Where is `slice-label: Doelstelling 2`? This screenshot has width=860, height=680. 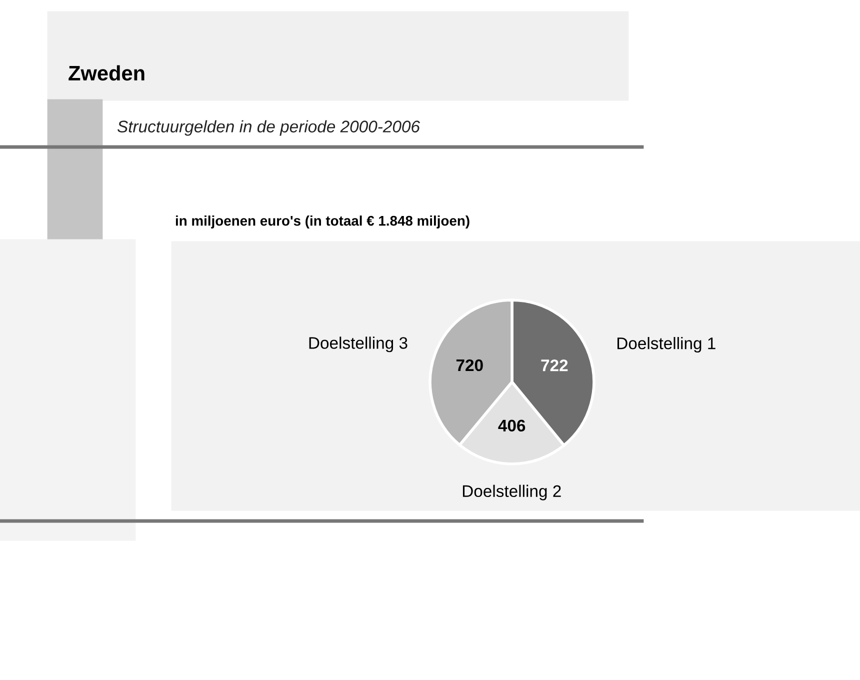
slice-label: Doelstelling 2 is located at coordinates (511, 492).